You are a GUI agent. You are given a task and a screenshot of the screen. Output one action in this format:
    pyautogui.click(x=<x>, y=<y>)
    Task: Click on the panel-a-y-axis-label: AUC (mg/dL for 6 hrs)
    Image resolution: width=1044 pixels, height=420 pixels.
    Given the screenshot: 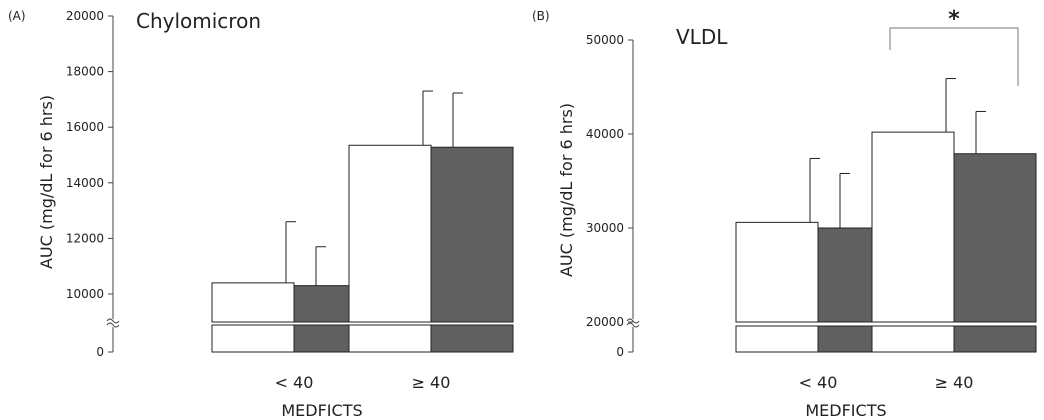 What is the action you would take?
    pyautogui.click(x=46, y=182)
    